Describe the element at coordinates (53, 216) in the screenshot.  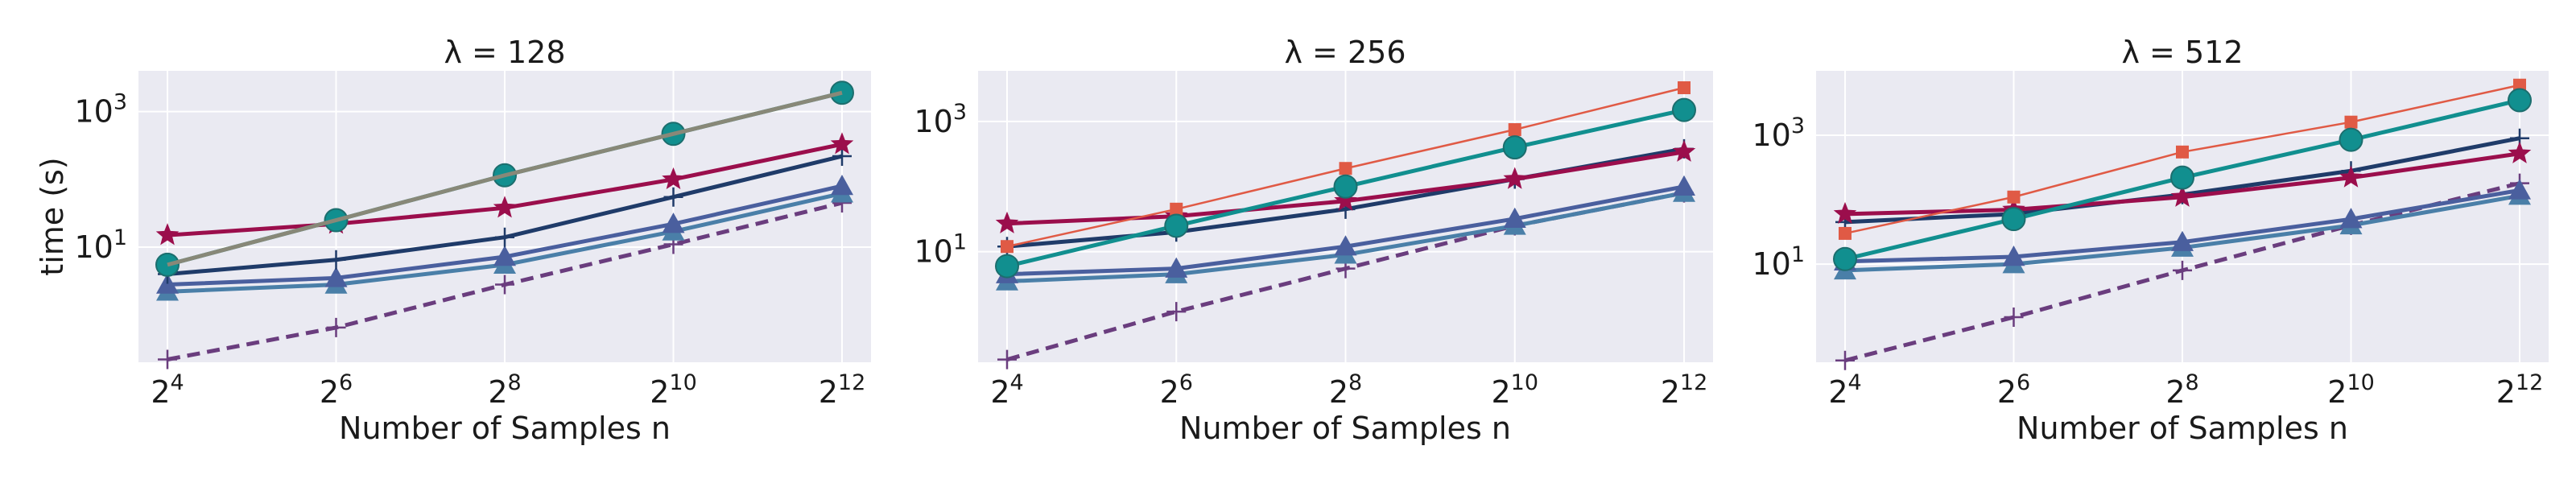
I see `y-axis-label: time (s)` at that location.